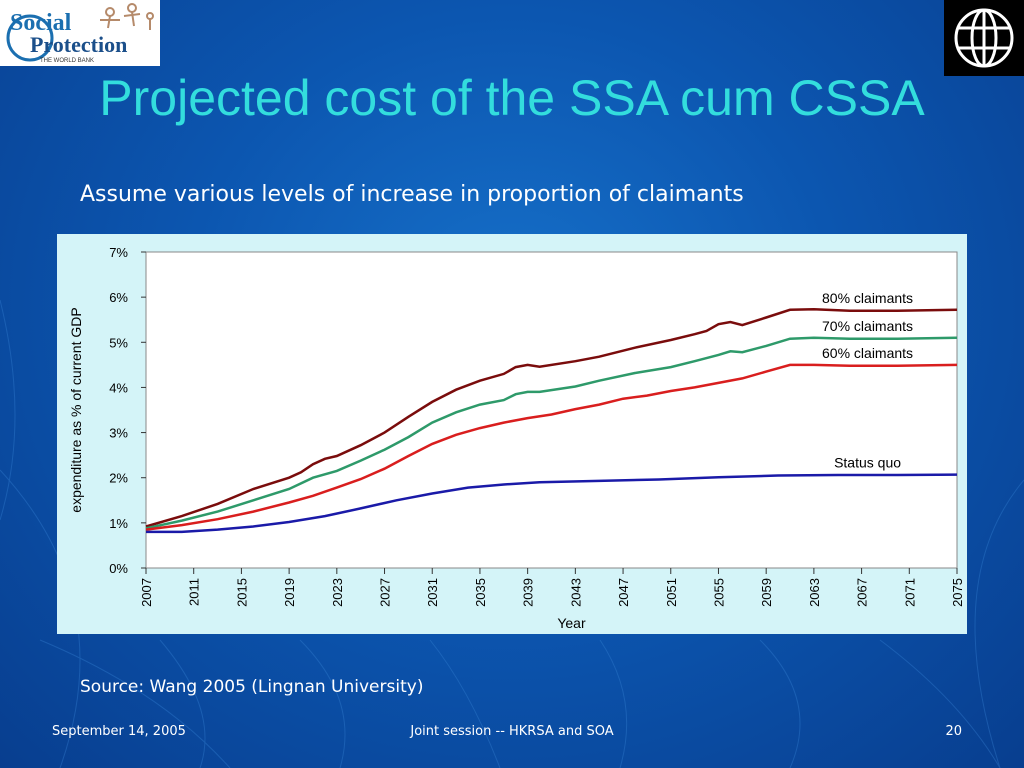 Image resolution: width=1024 pixels, height=768 pixels. Describe the element at coordinates (432, 592) in the screenshot. I see `x-tick-label: 2031` at that location.